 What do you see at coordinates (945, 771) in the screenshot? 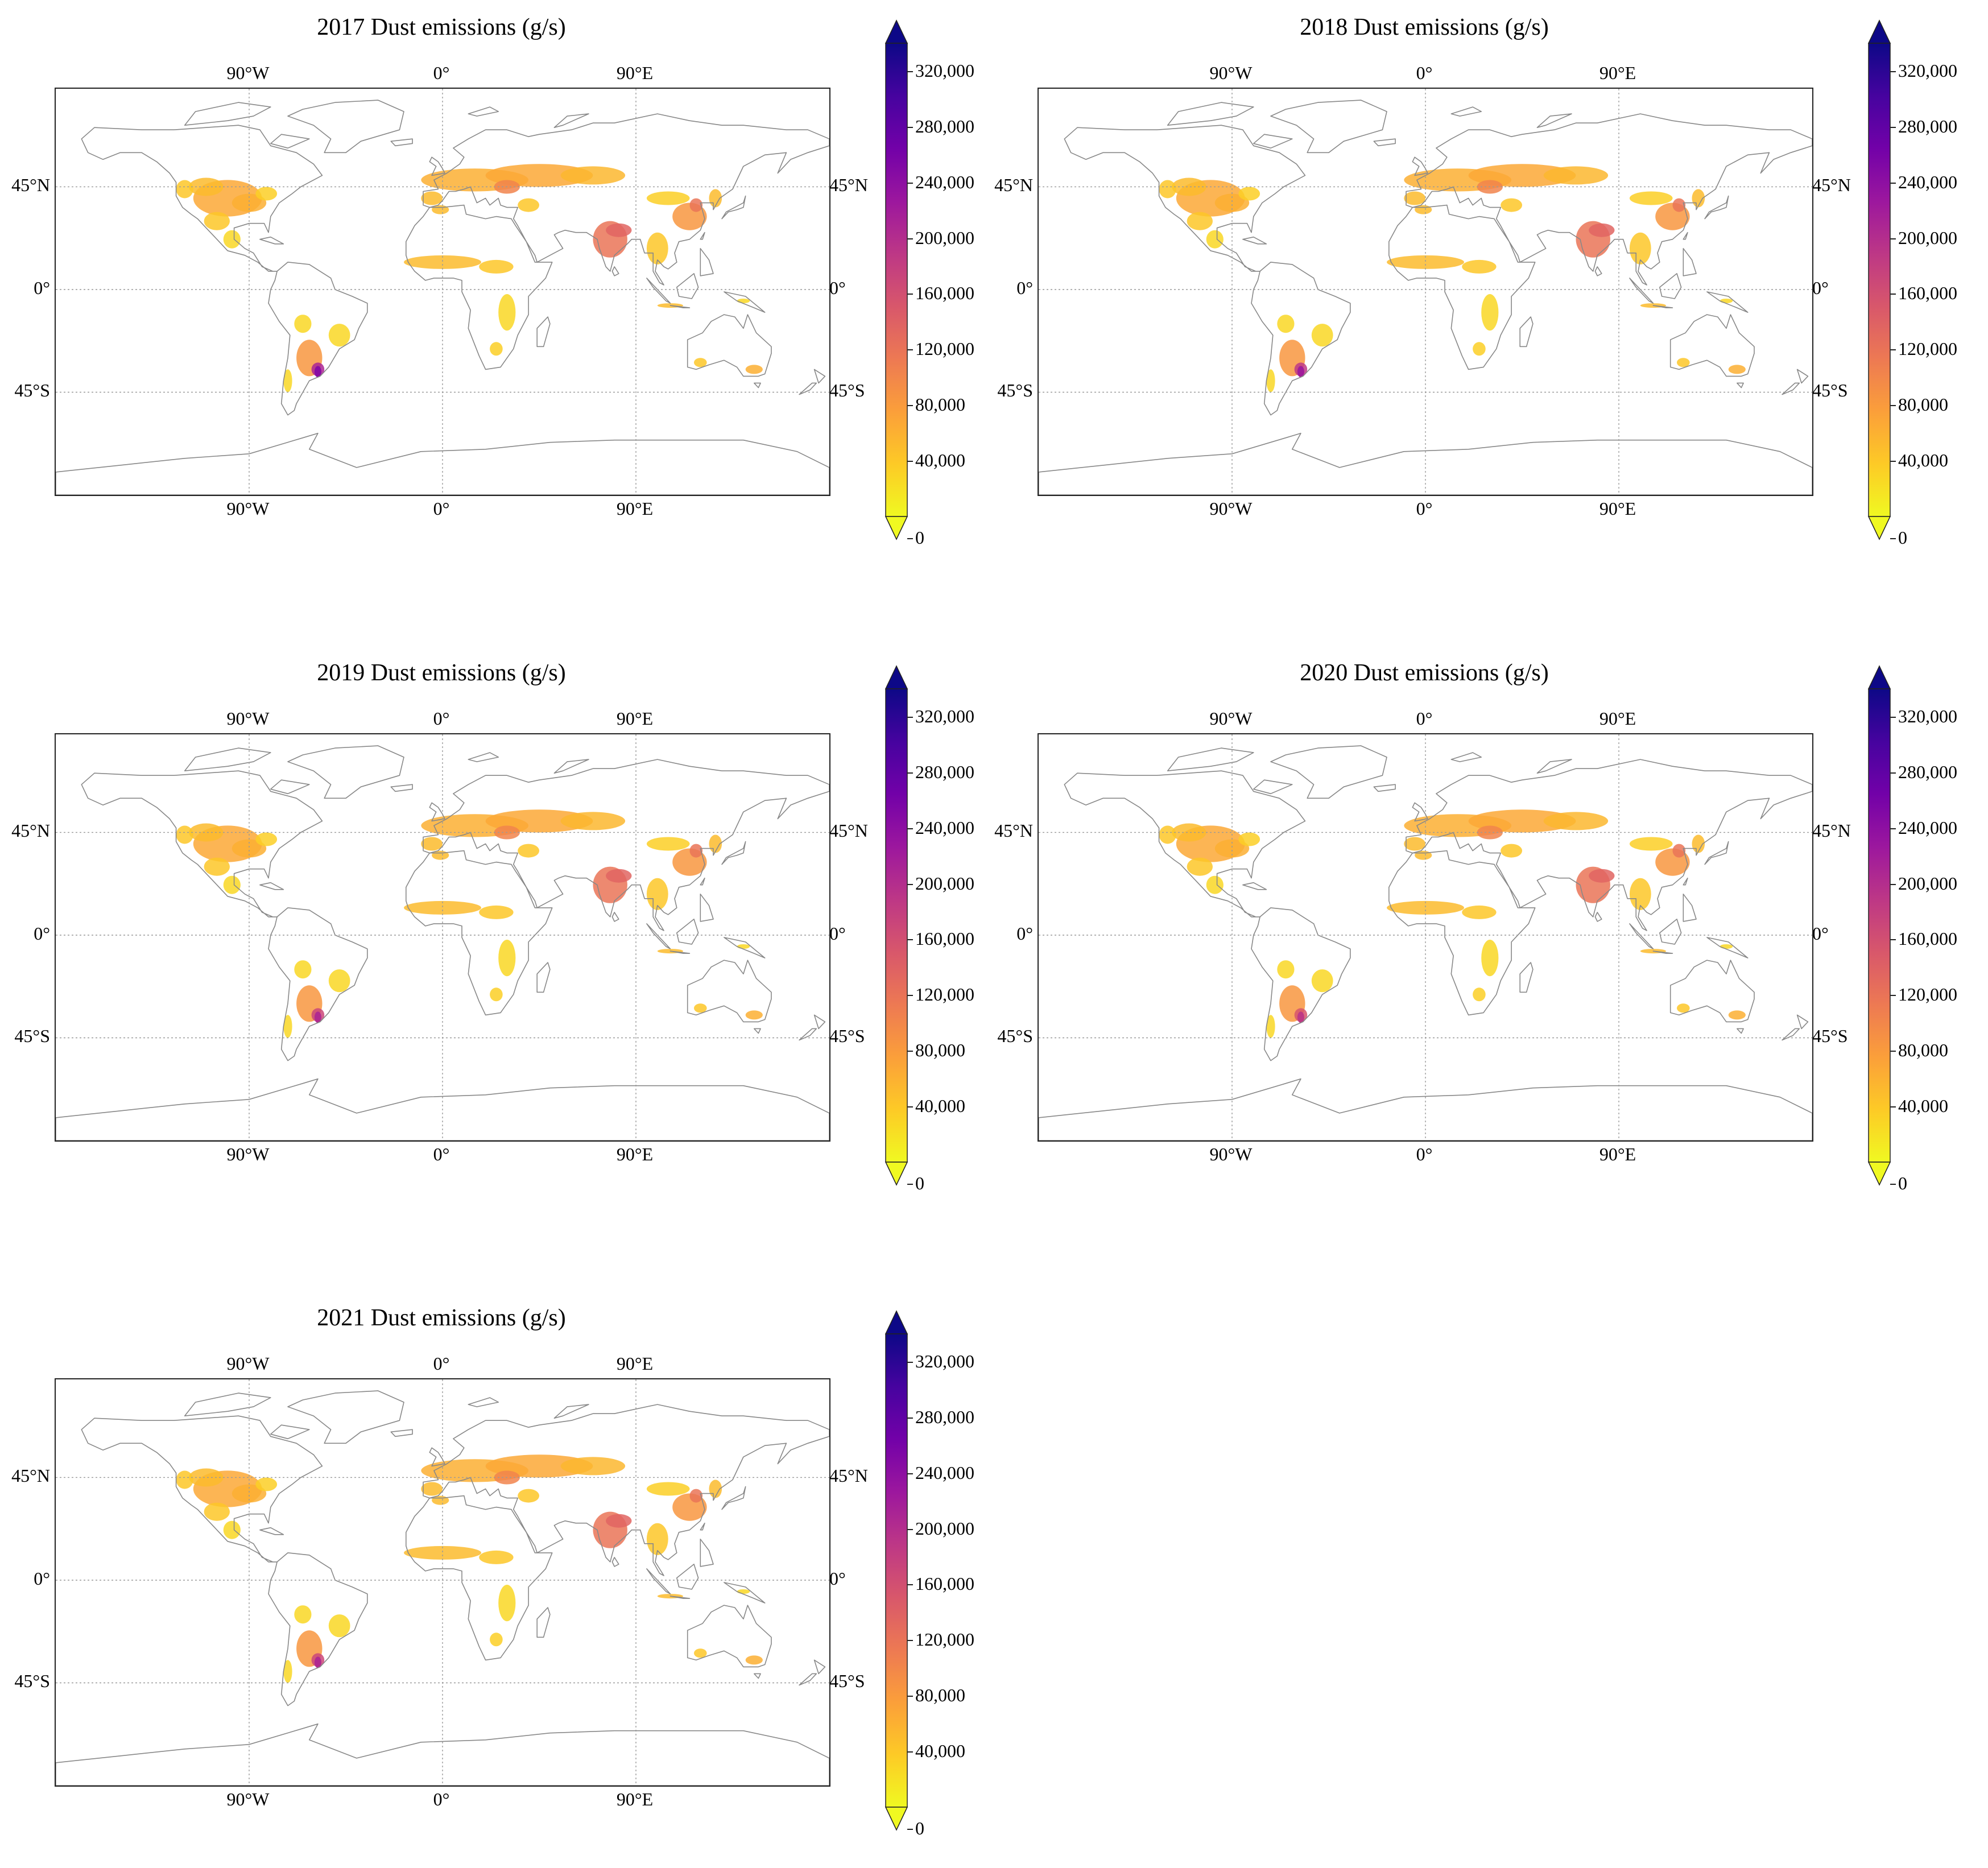
I see `colorbar-tick-label: 280,000` at bounding box center [945, 771].